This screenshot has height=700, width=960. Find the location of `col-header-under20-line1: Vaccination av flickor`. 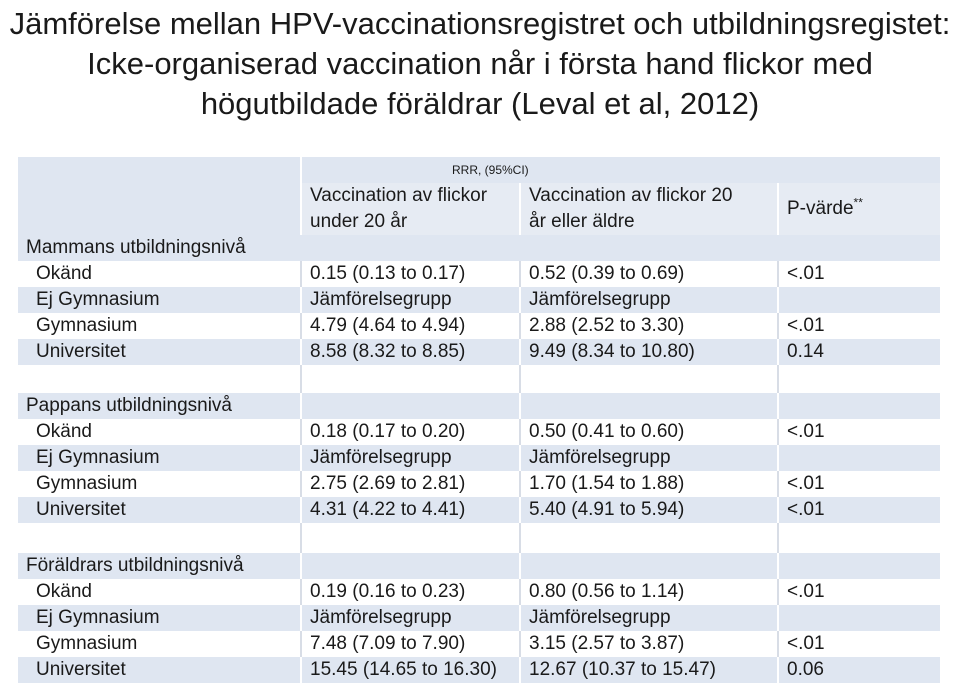

col-header-under20-line1: Vaccination av flickor is located at coordinates (399, 195).